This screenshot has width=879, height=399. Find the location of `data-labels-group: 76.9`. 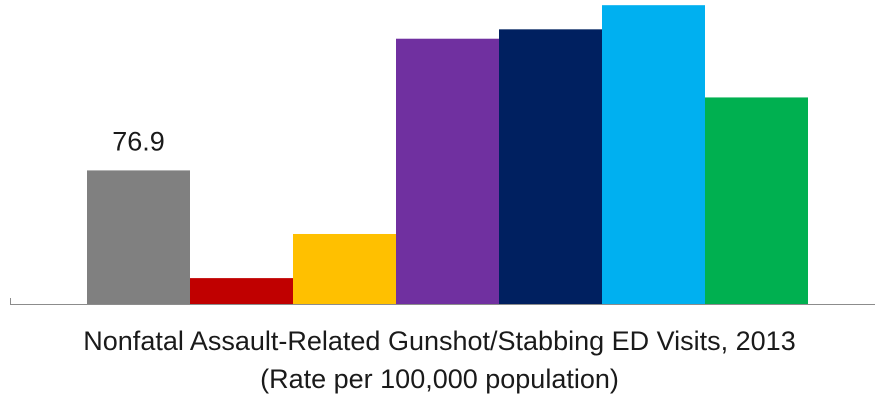

data-labels-group: 76.9 is located at coordinates (138, 141).